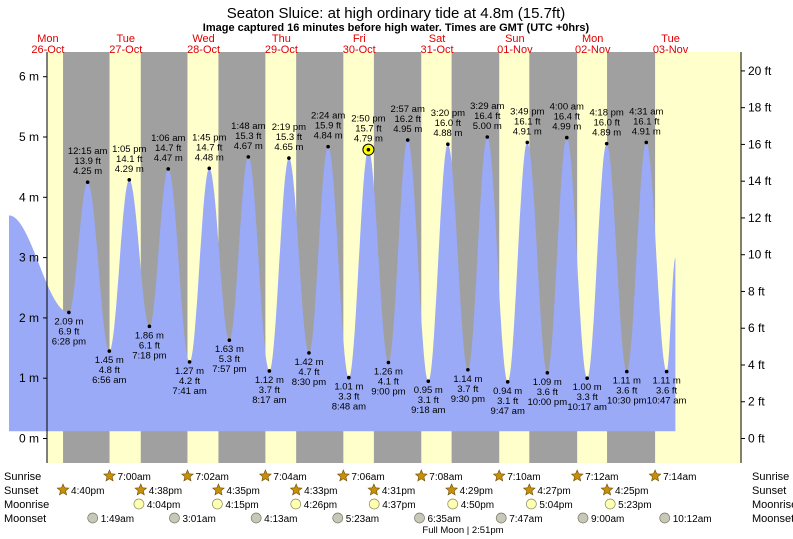 Image resolution: width=793 pixels, height=539 pixels. Describe the element at coordinates (149, 345) in the screenshot. I see `tide-height-ft: 6.1 ft` at that location.